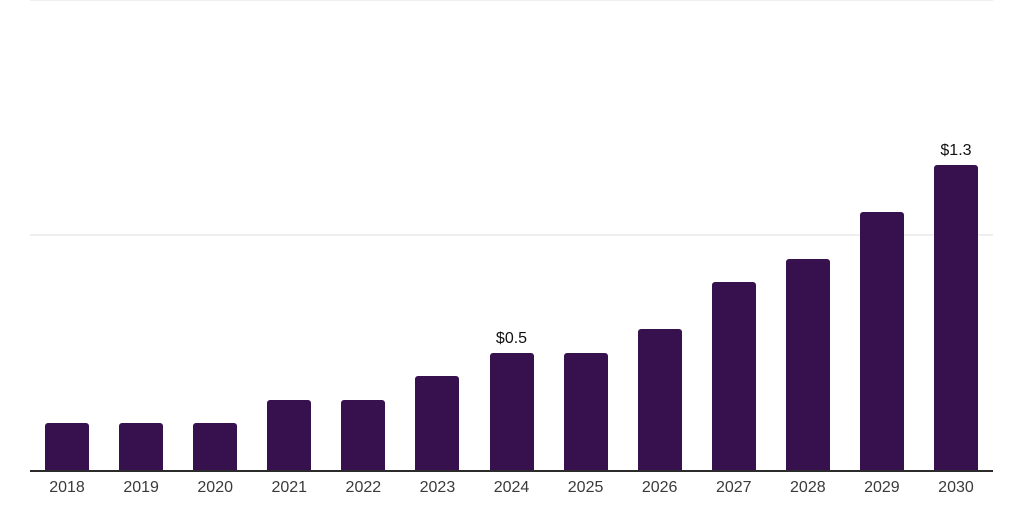 This screenshot has height=512, width=1024. What do you see at coordinates (363, 487) in the screenshot?
I see `x-tick-label: 2022` at bounding box center [363, 487].